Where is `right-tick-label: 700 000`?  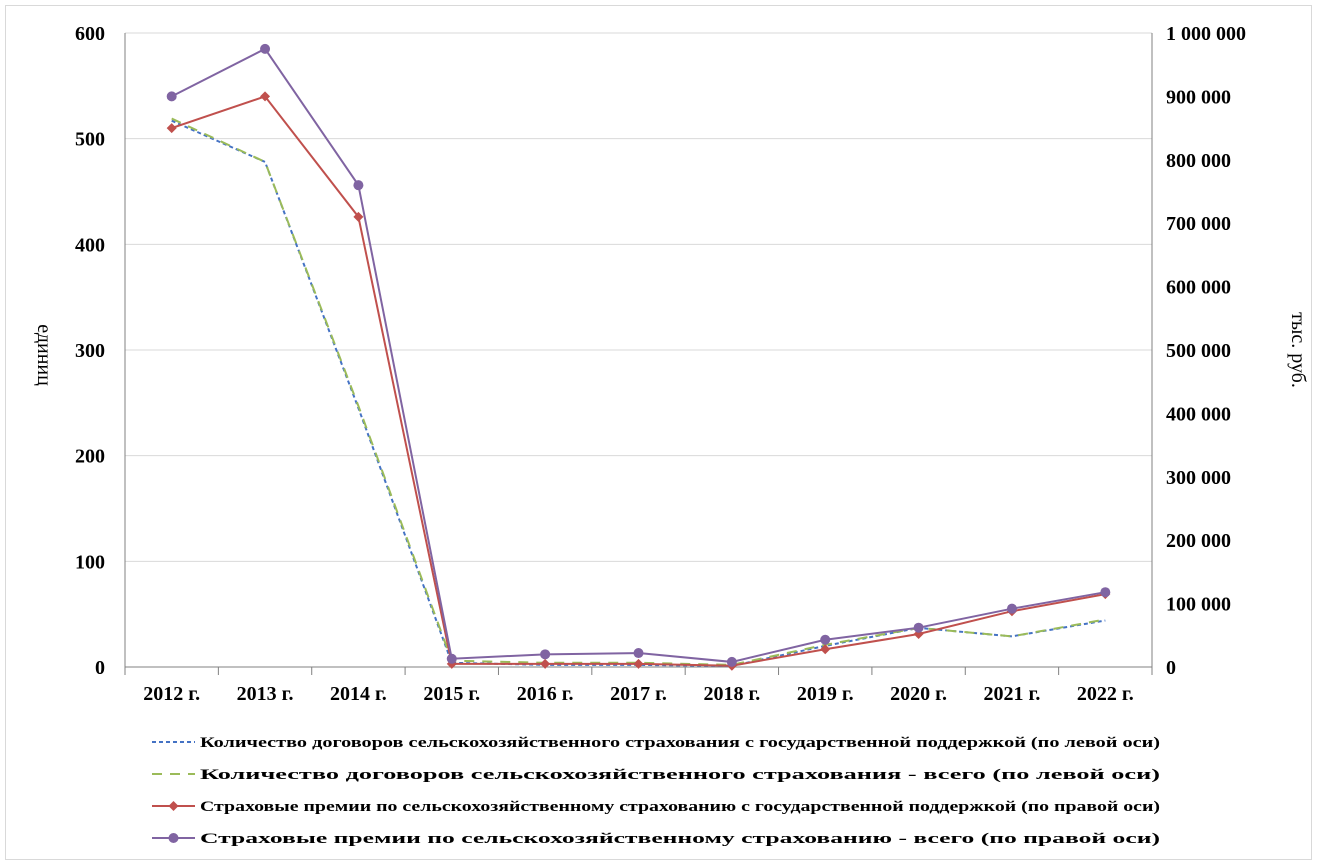
right-tick-label: 700 000 is located at coordinates (1198, 224).